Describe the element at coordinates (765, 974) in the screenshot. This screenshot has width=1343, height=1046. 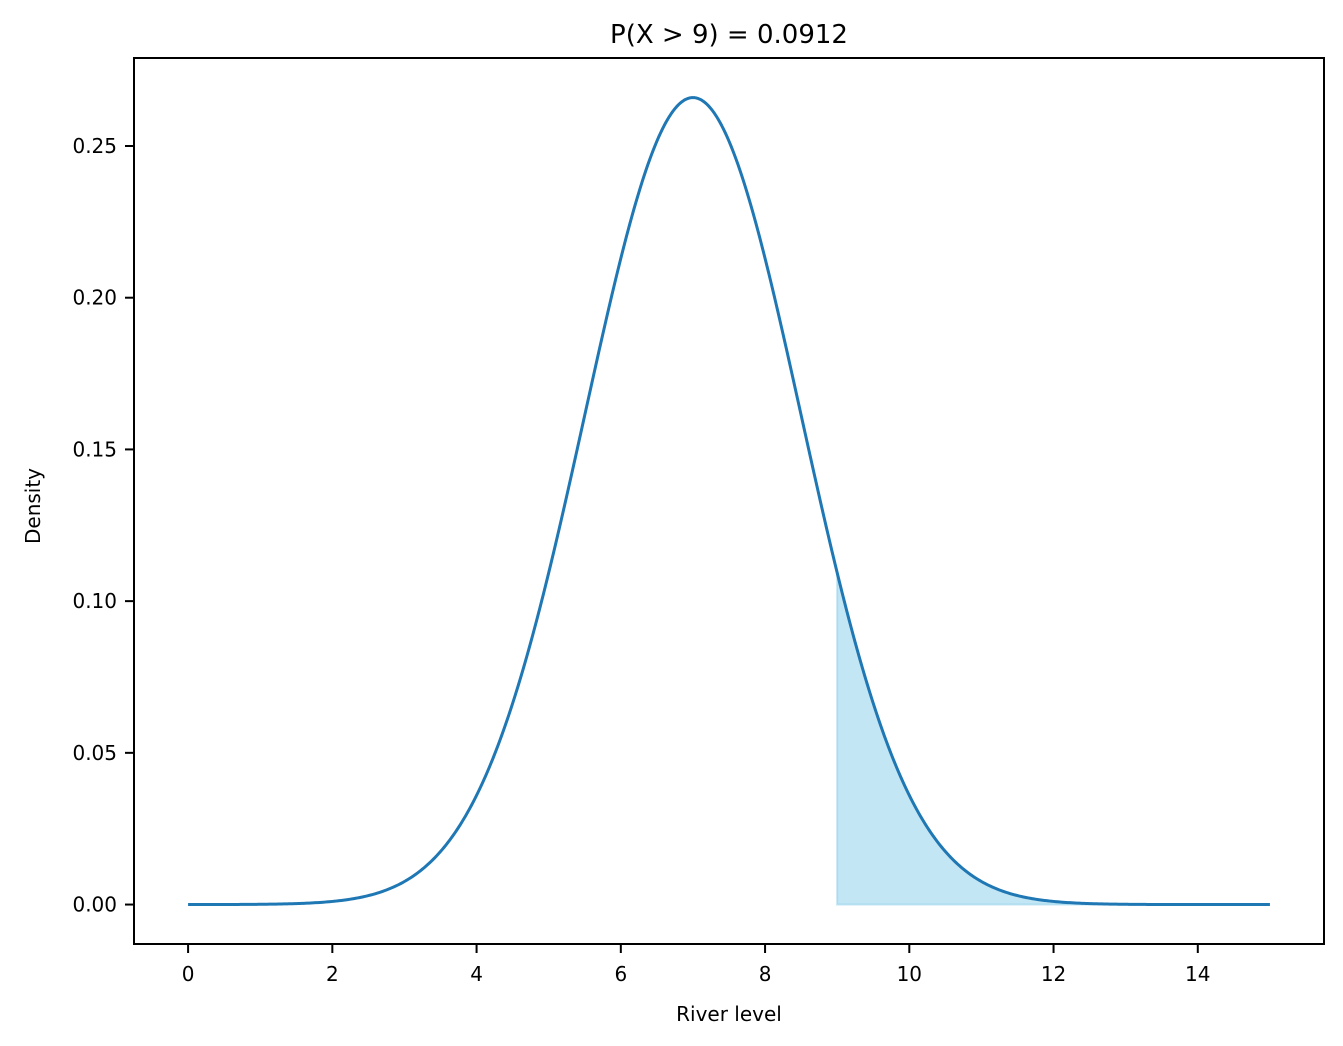
I see `x-tick-label: 8` at that location.